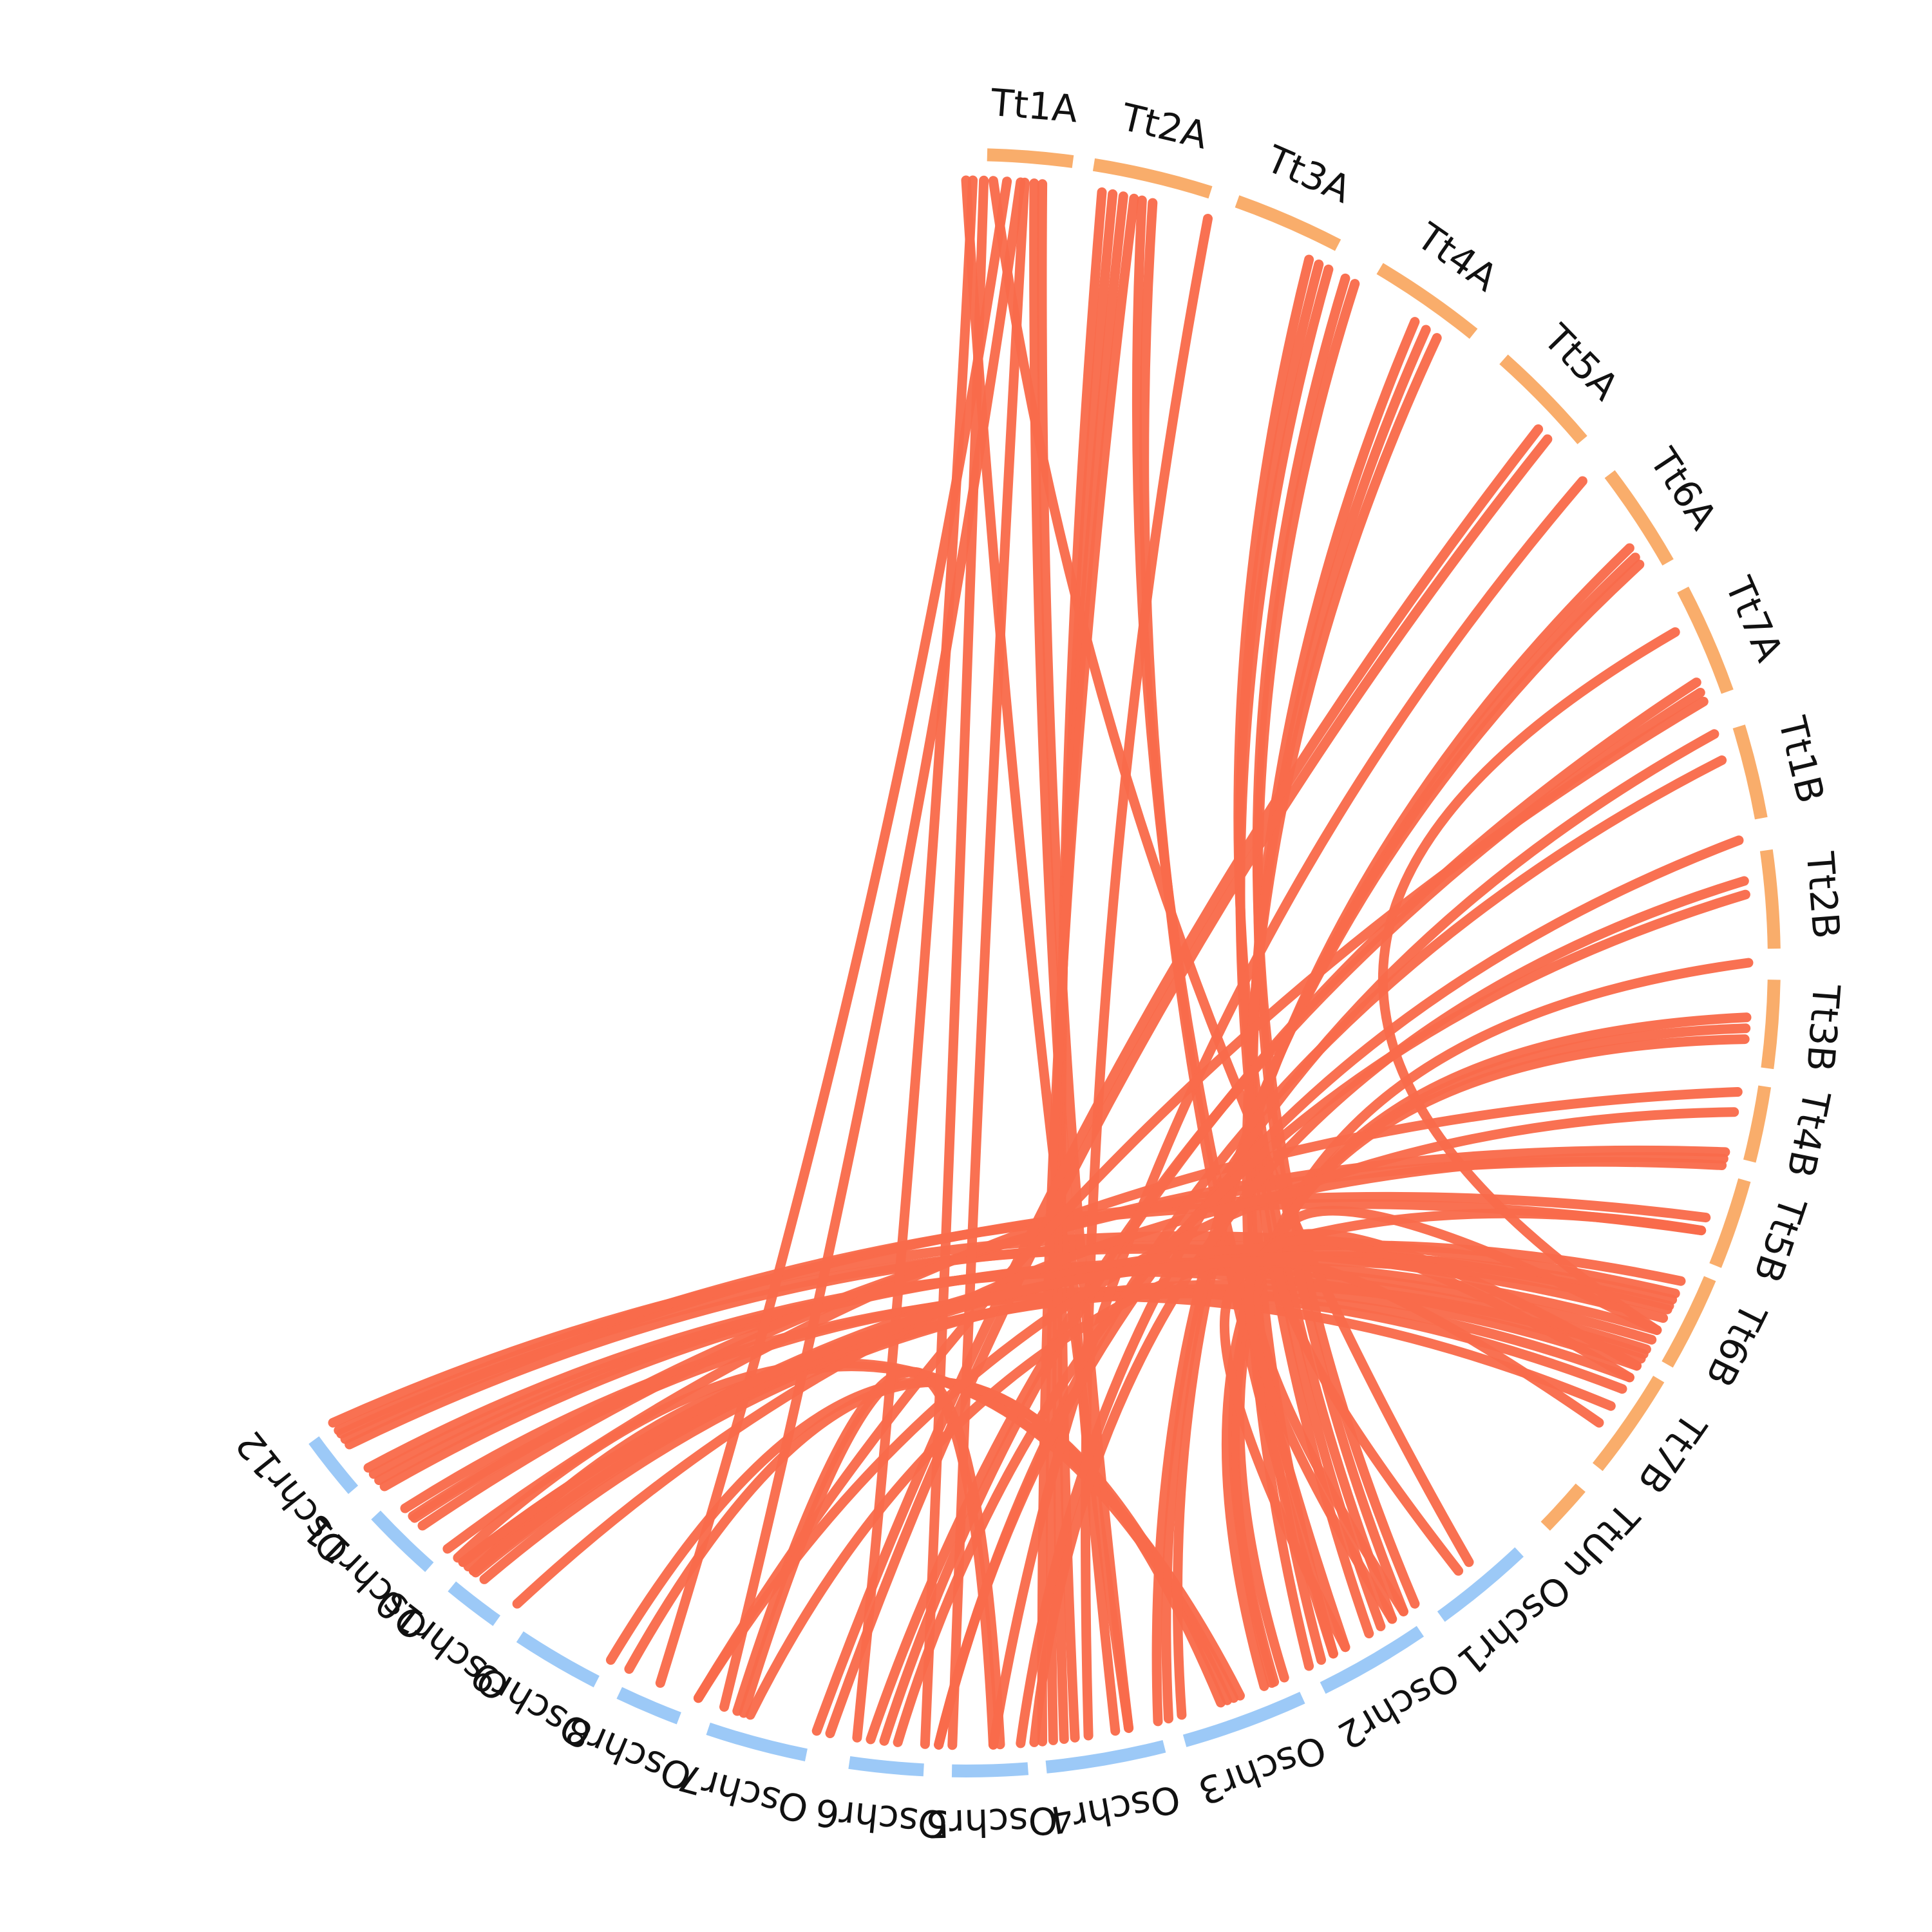 The image size is (1932, 1932). Describe the element at coordinates (1288, 223) in the screenshot. I see `chromosome-segment-tt3a` at that location.